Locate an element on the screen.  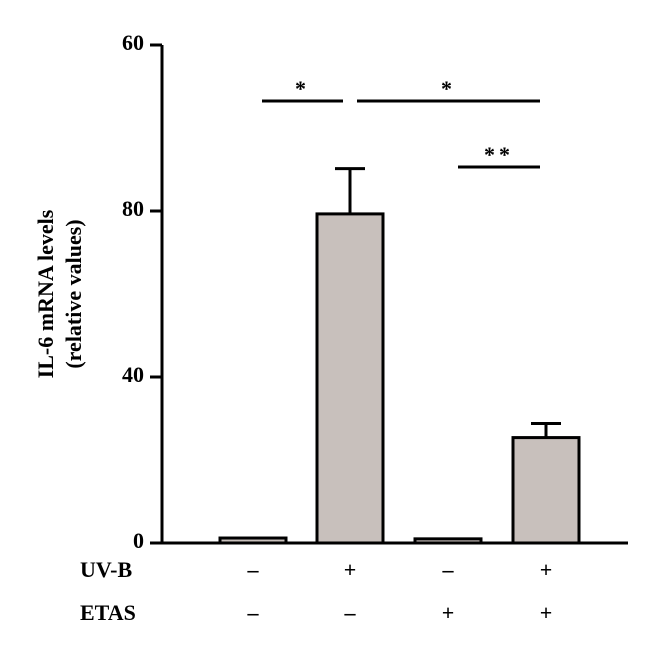
y-tick-label: 80 is located at coordinates (133, 208).